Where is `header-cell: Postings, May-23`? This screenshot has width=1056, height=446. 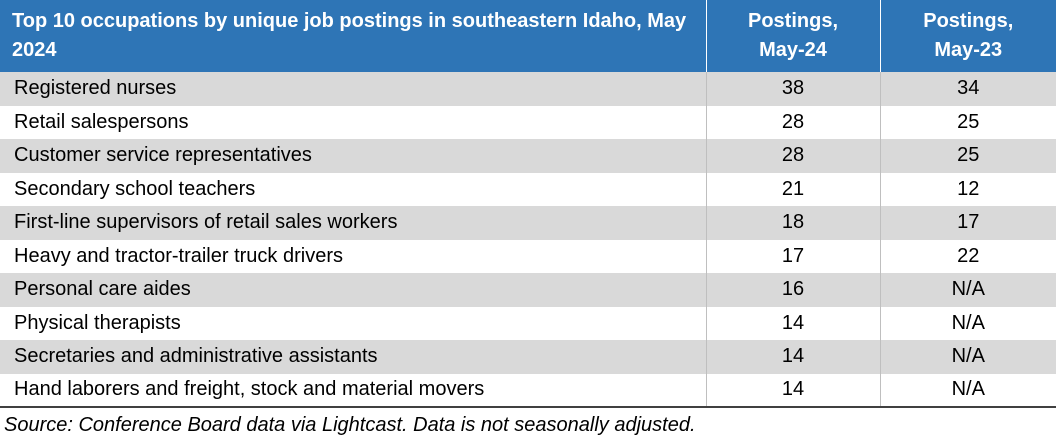
header-cell: Postings, May-23 is located at coordinates (967, 36).